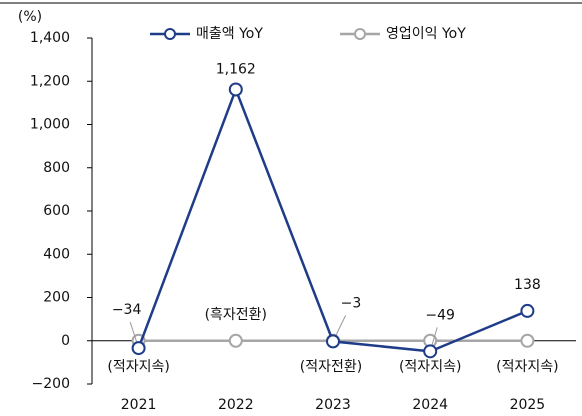 The height and width of the screenshot is (416, 582). Describe the element at coordinates (528, 405) in the screenshot. I see `x-tick-label: 2025` at that location.